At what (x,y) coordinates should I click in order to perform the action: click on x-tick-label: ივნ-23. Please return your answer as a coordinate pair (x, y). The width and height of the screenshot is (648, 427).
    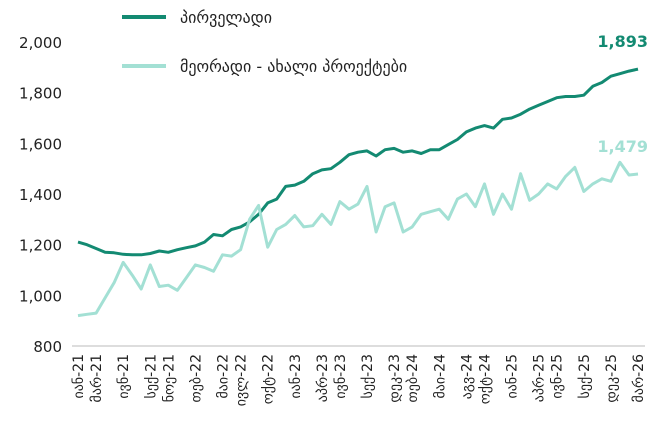
    Looking at the image, I should click on (341, 376).